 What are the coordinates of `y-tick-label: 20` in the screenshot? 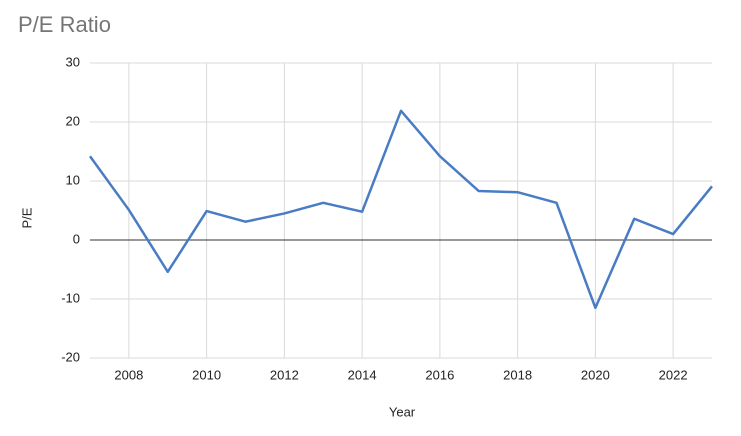 It's located at (73, 120).